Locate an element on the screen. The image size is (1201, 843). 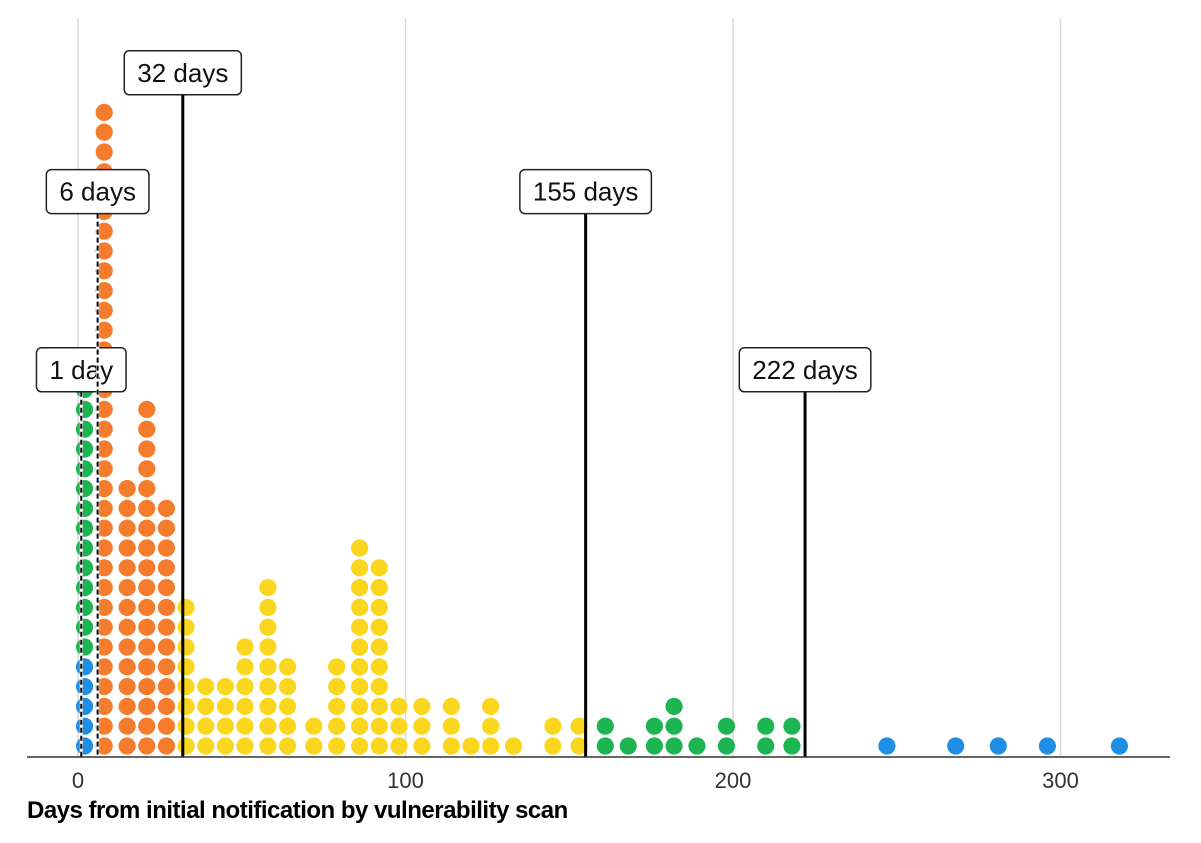
callout-label: 1 day is located at coordinates (81, 370).